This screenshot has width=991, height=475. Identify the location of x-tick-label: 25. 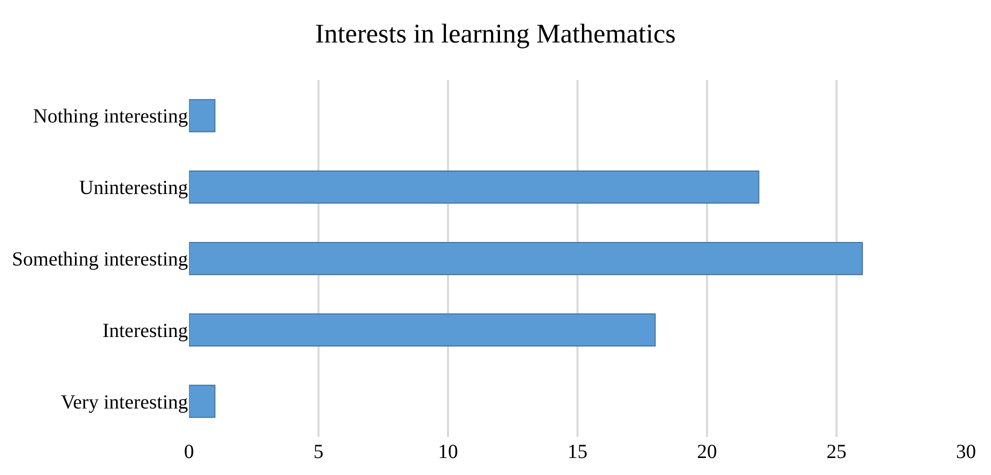
(836, 452).